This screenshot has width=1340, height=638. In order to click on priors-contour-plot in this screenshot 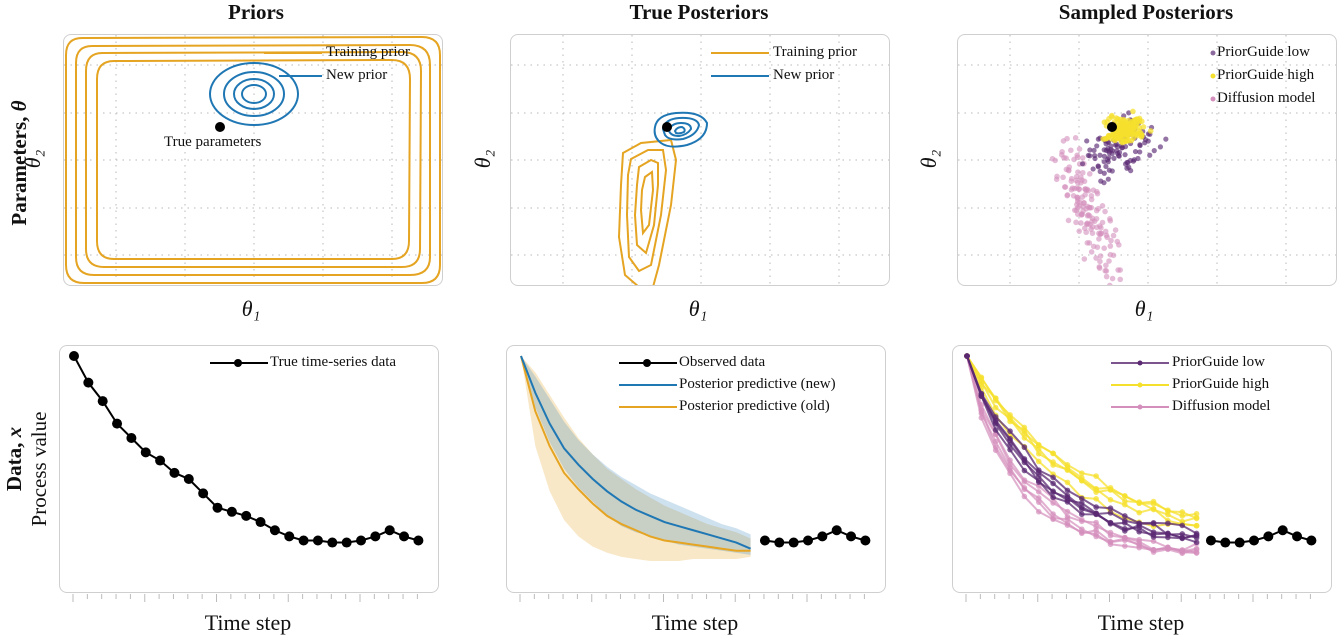, I will do `click(253, 160)`.